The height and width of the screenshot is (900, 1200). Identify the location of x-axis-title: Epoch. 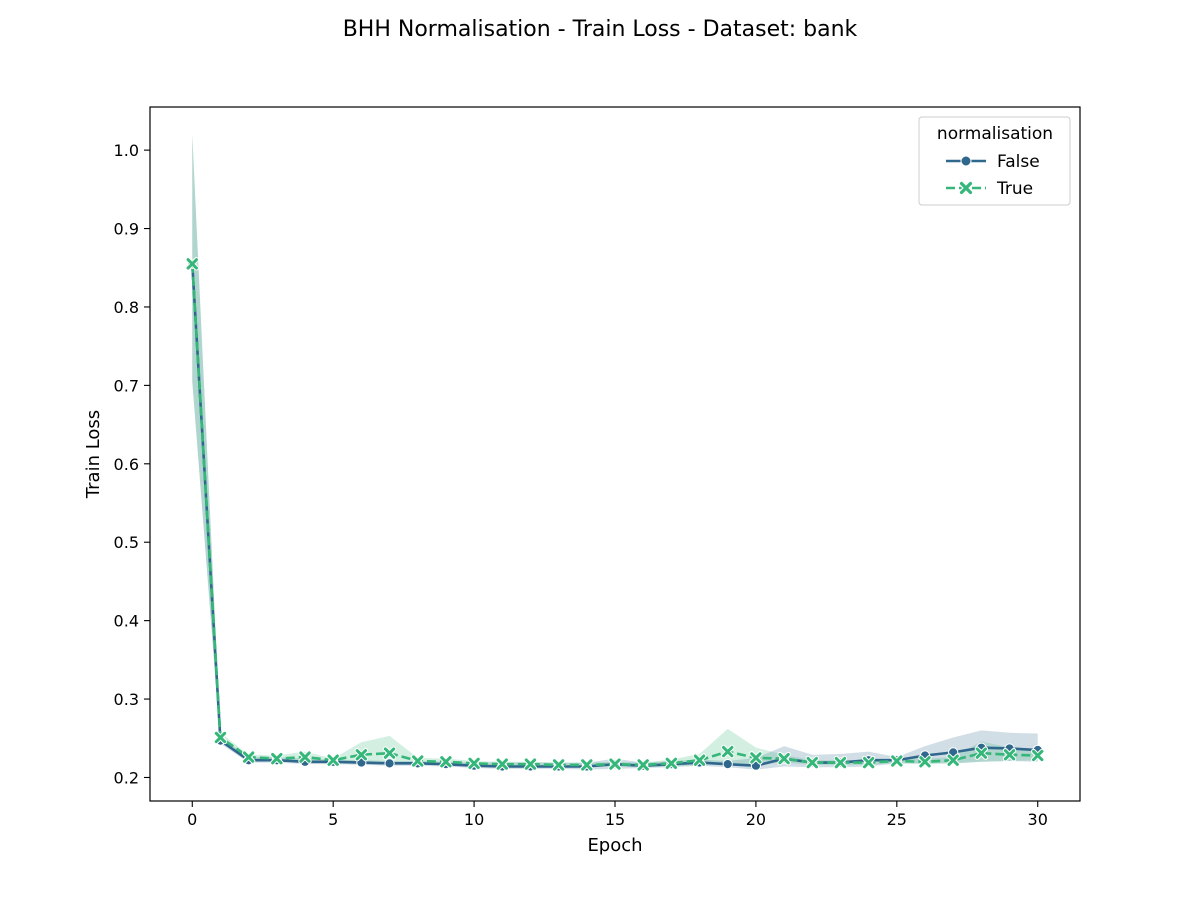
(614, 845).